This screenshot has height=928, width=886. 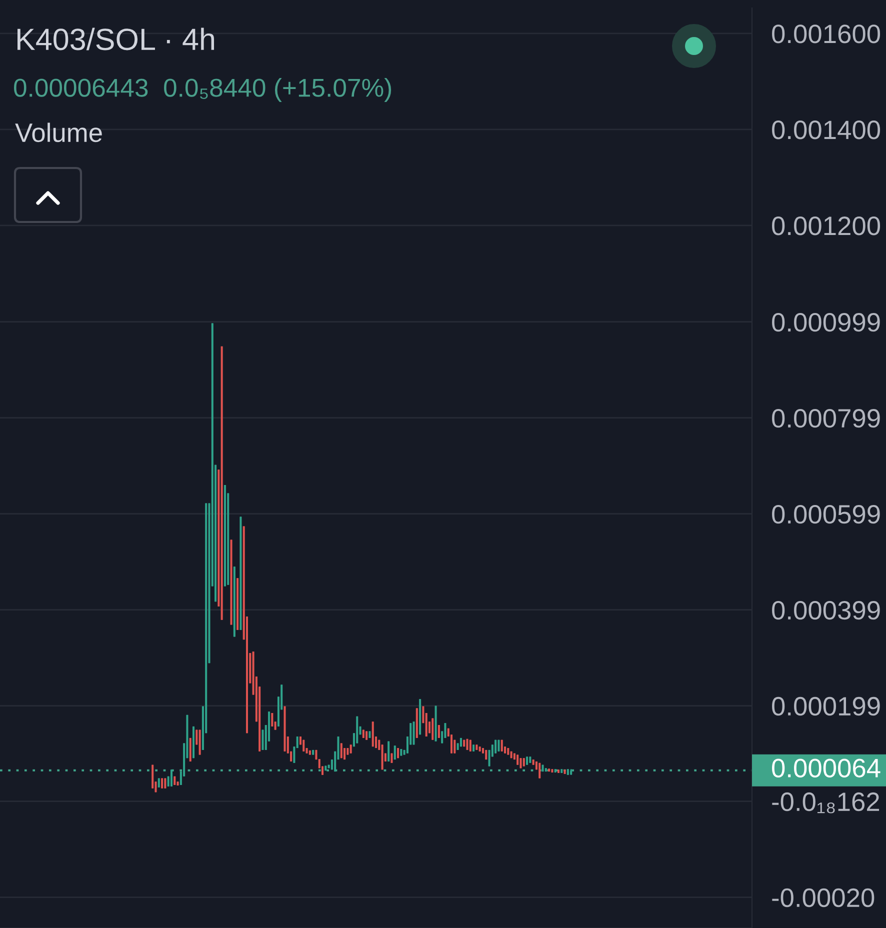 I want to click on y-tick-label: 0.000399, so click(x=826, y=610).